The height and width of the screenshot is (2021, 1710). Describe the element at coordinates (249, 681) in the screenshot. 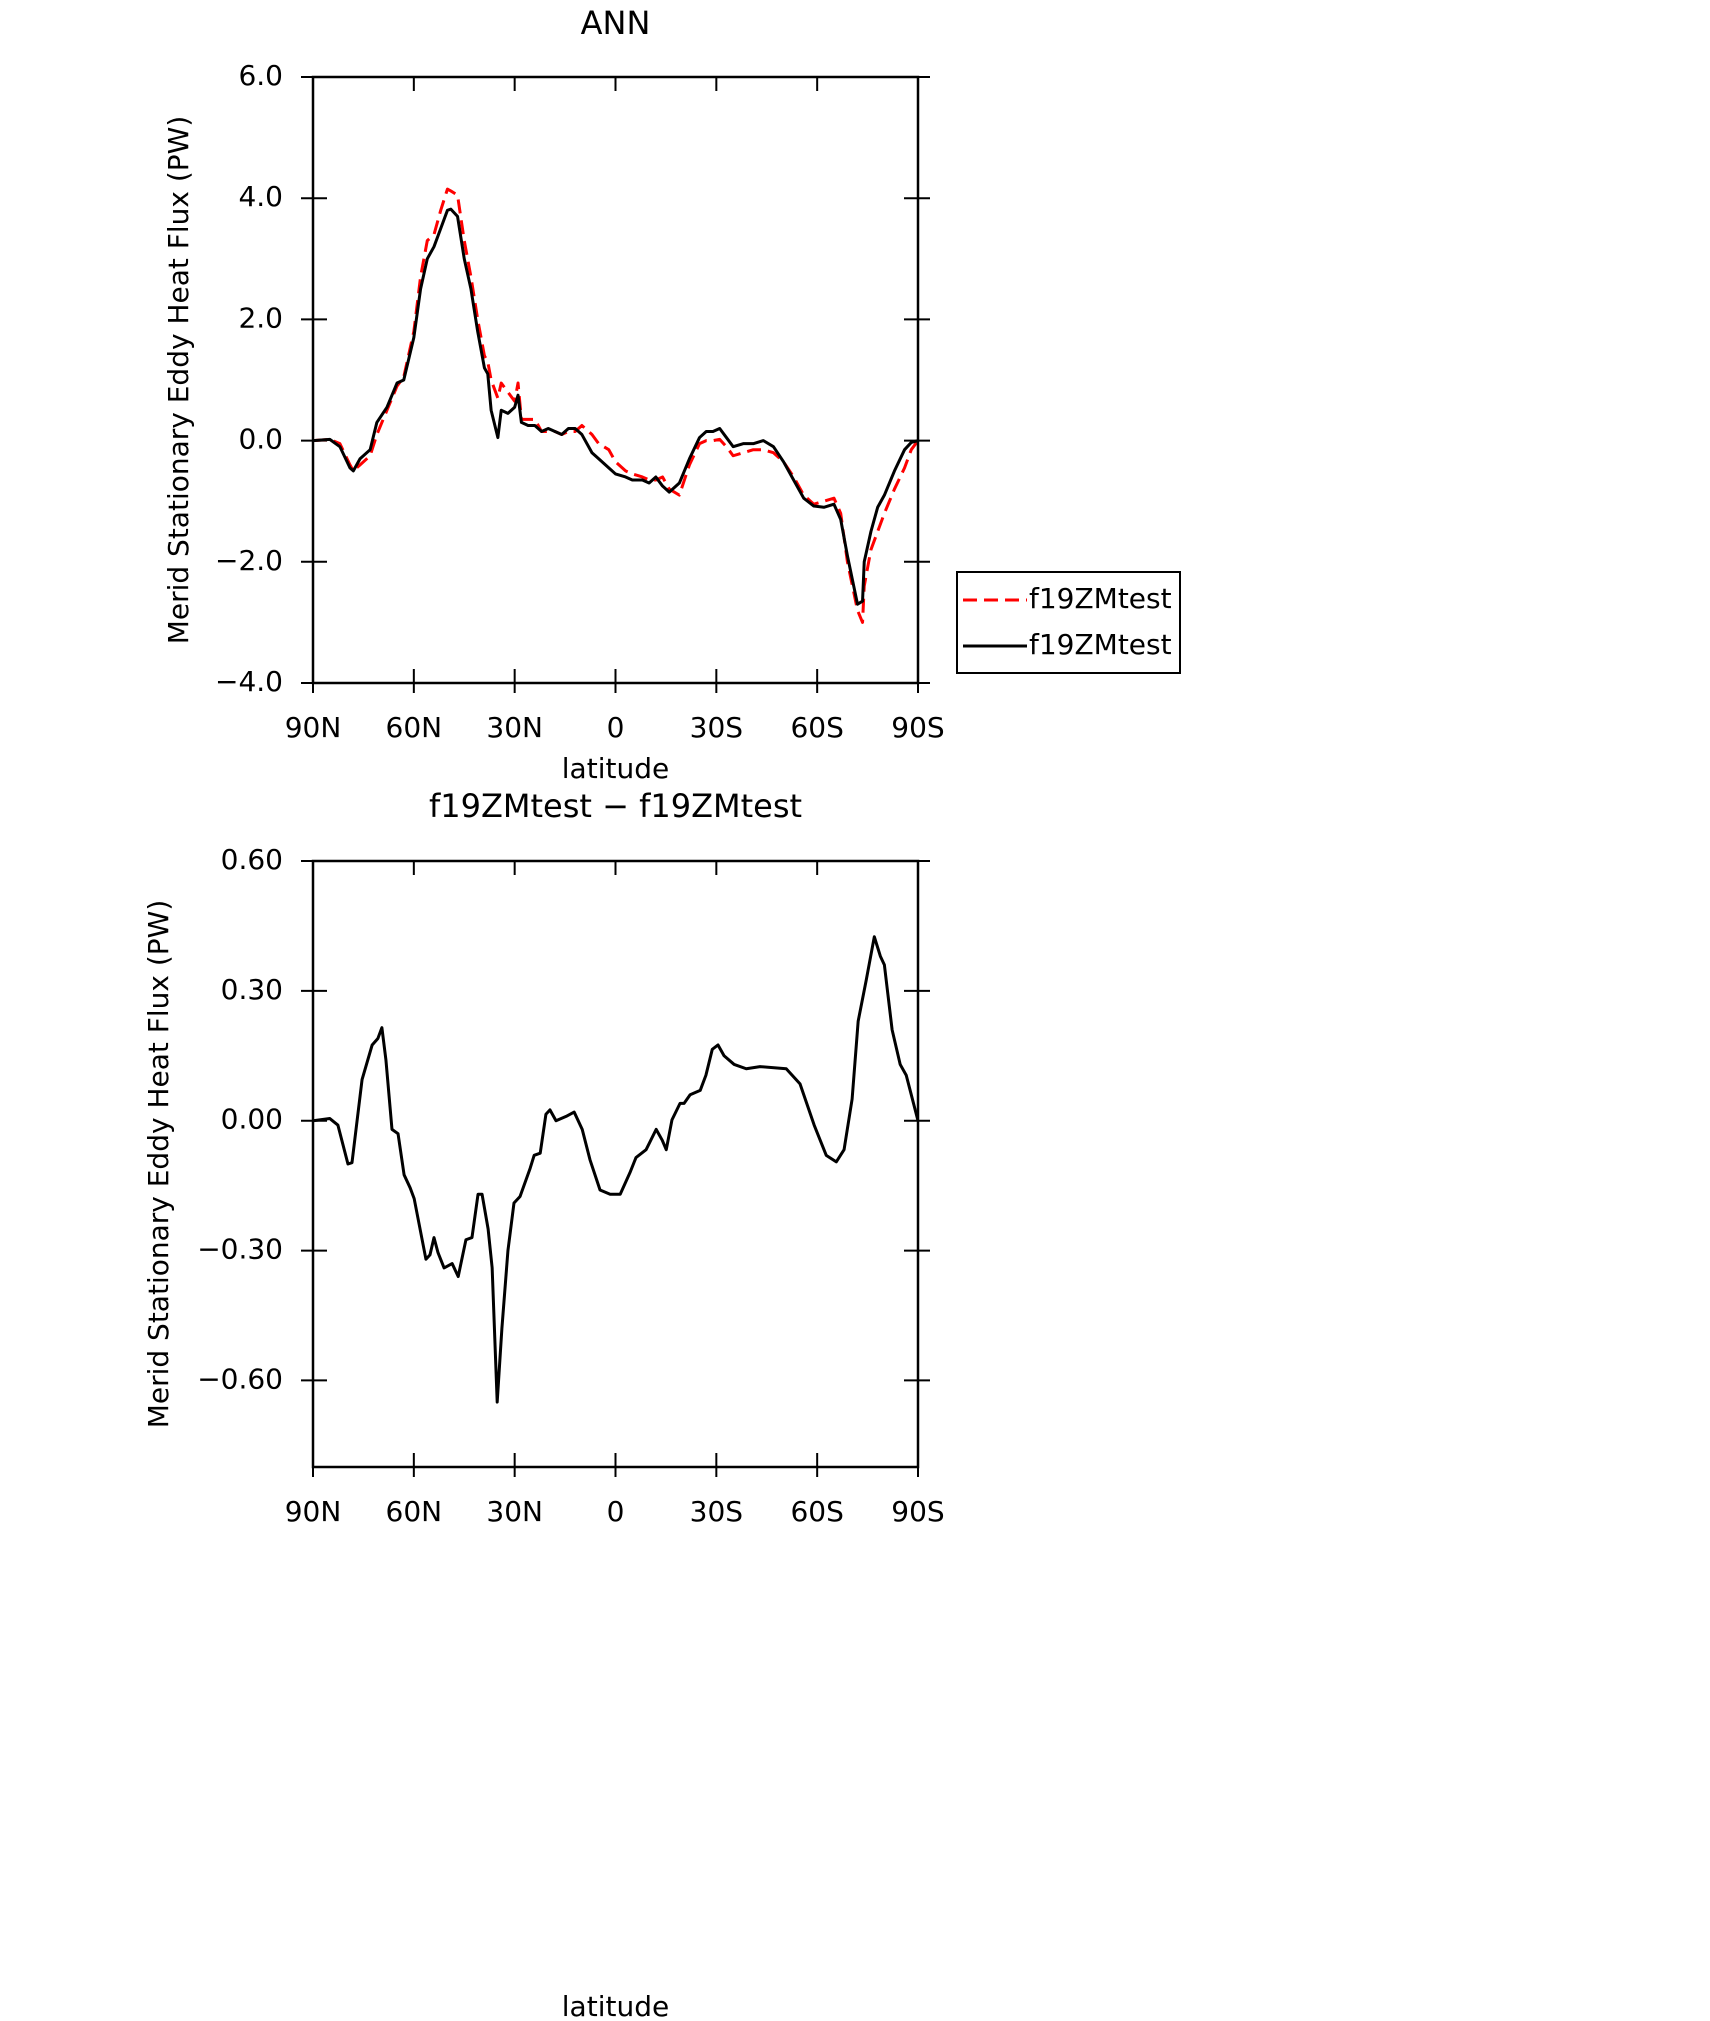

I see `y-tick-label: −4.0` at that location.